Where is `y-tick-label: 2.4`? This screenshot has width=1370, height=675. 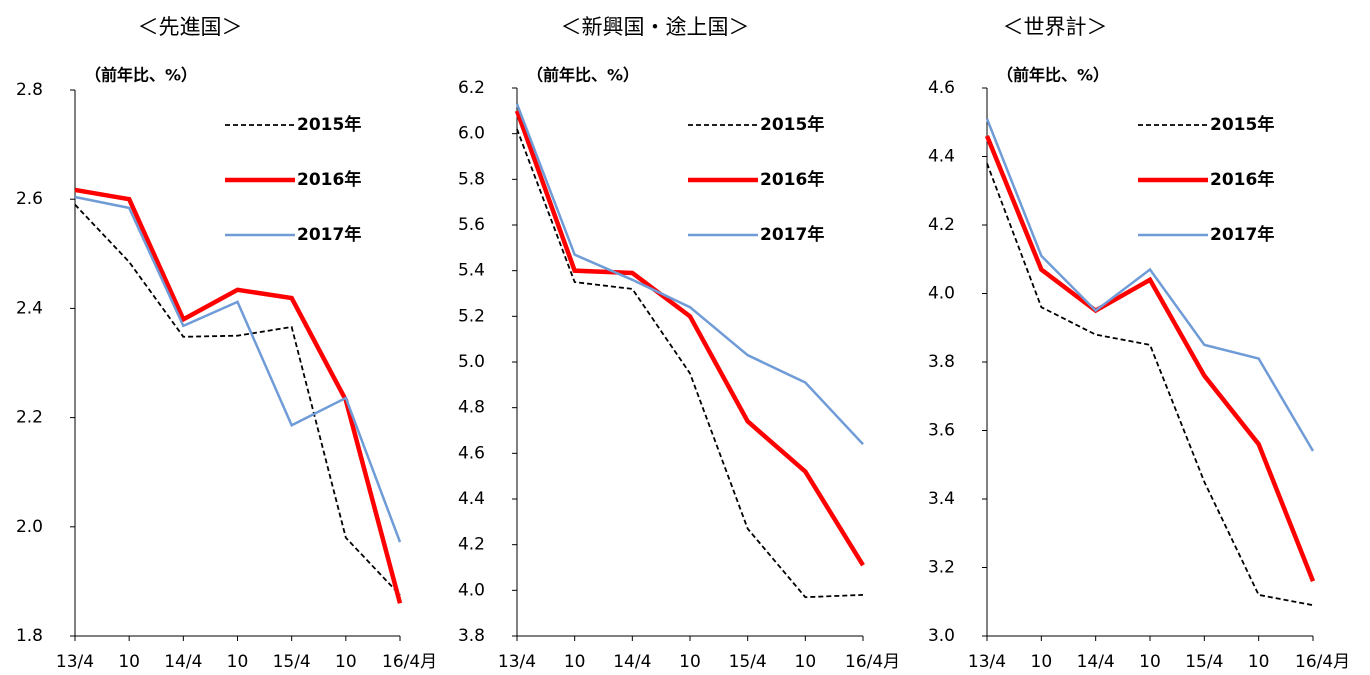
y-tick-label: 2.4 is located at coordinates (29, 308).